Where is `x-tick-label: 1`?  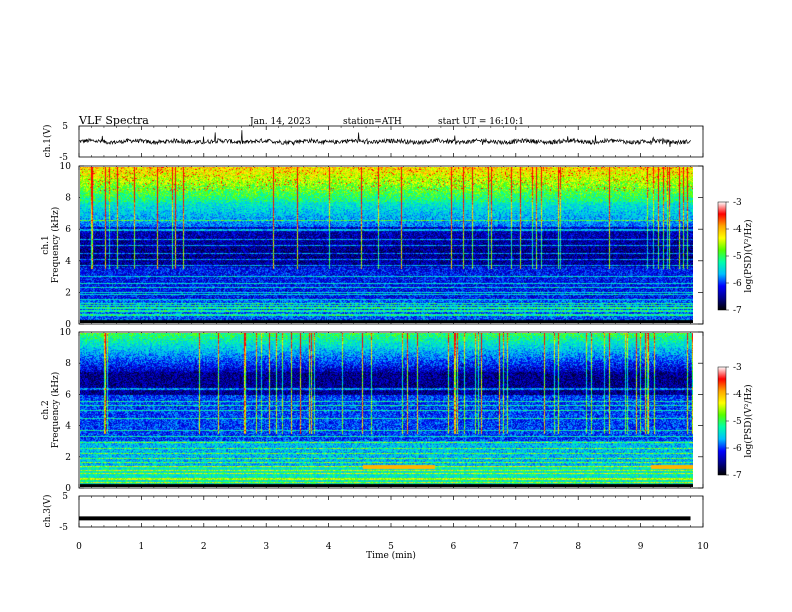
x-tick-label: 1 is located at coordinates (142, 547).